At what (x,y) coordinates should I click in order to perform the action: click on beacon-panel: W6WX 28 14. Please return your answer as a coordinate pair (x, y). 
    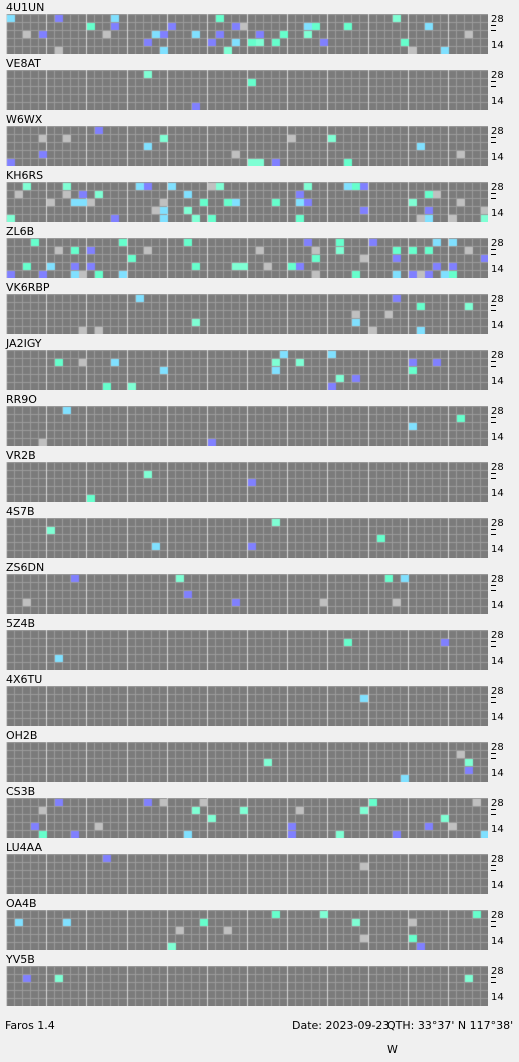
    Looking at the image, I should click on (259, 140).